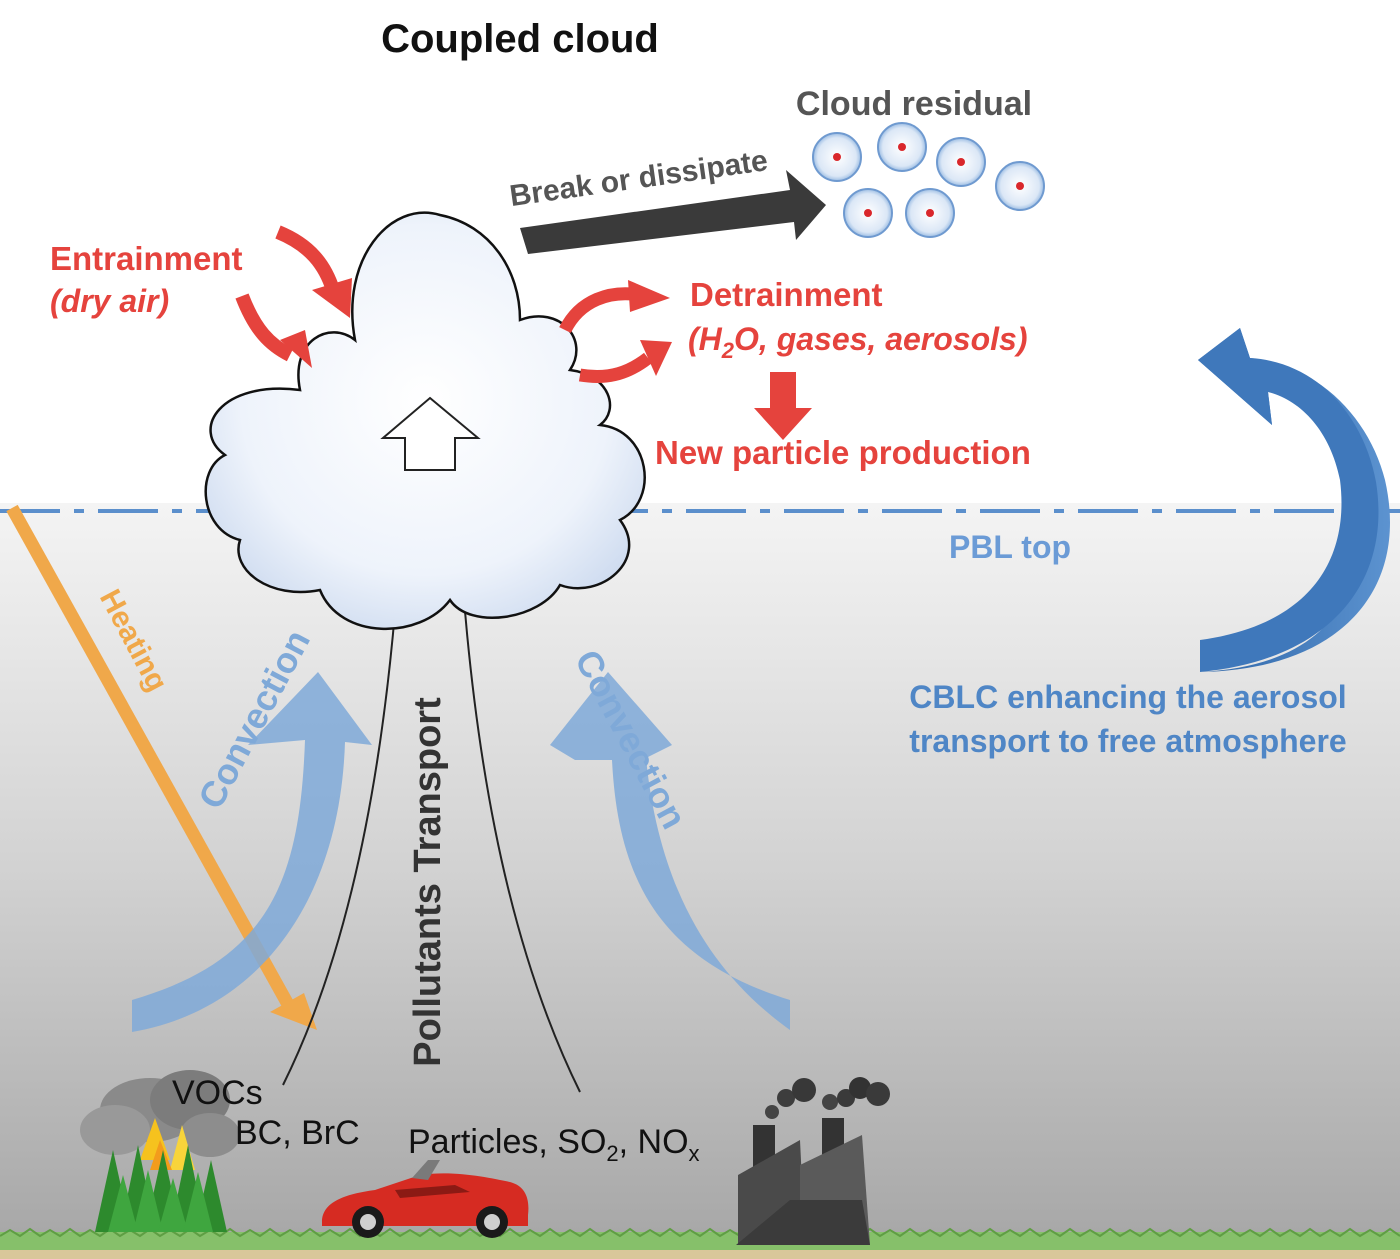 This screenshot has height=1259, width=1400. I want to click on new-particle-label: New particle production, so click(843, 452).